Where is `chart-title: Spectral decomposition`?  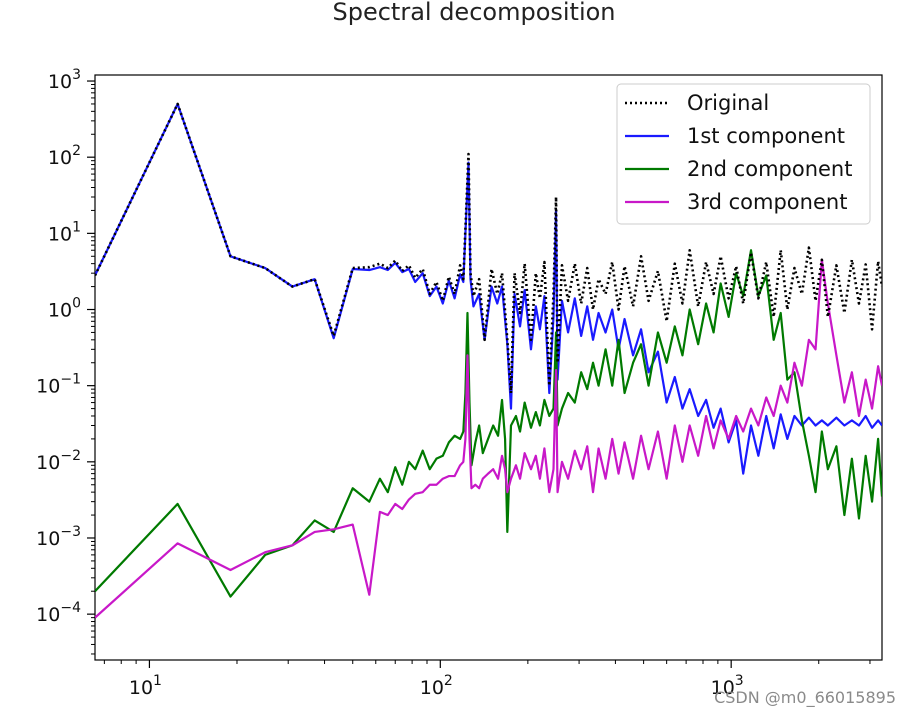
chart-title: Spectral decomposition is located at coordinates (473, 13).